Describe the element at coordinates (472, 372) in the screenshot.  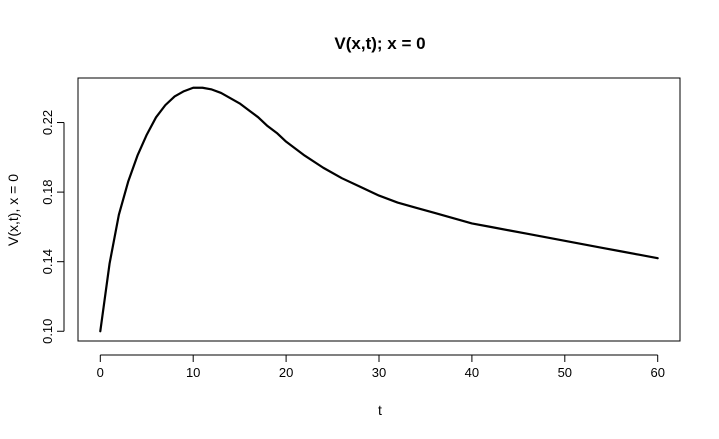
I see `x-tick-label: 40` at that location.